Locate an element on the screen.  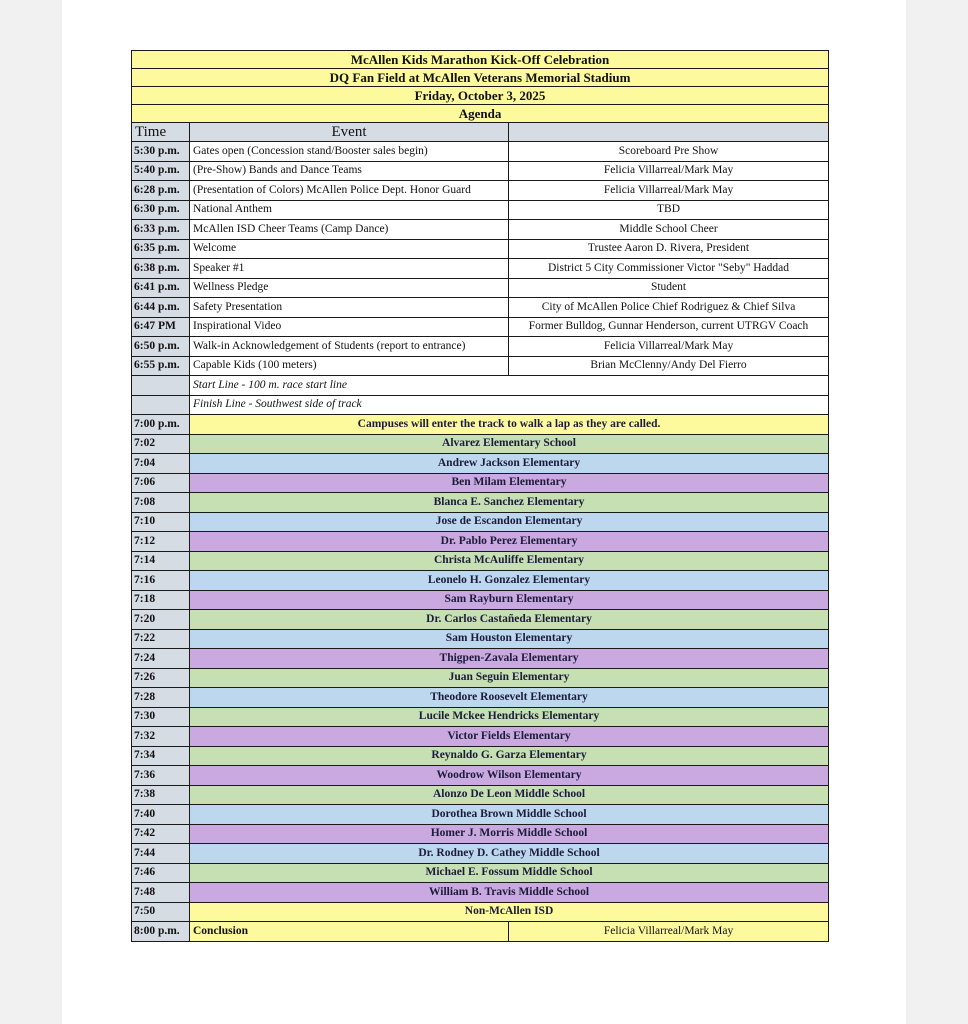
campus-name-cell: Andrew Jackson Elementary is located at coordinates (509, 463).